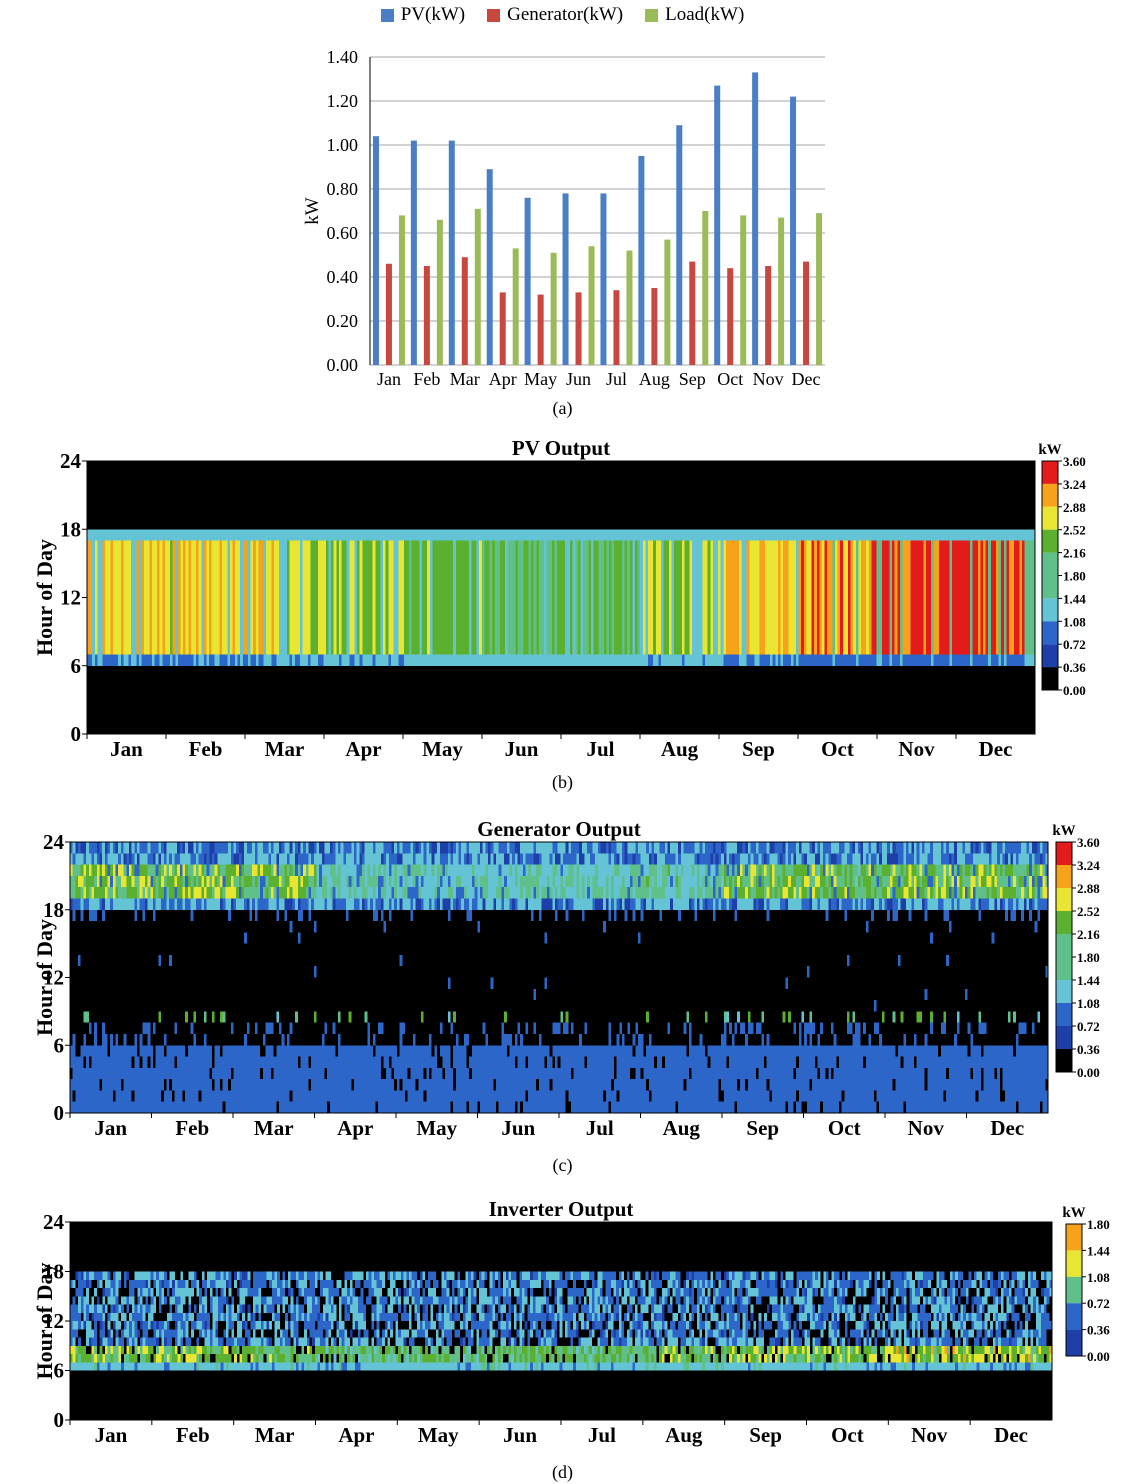 Image resolution: width=1125 pixels, height=1484 pixels. I want to click on bar-chart-legend: PV(kW) Generator(kW) Load(kW), so click(562, 15).